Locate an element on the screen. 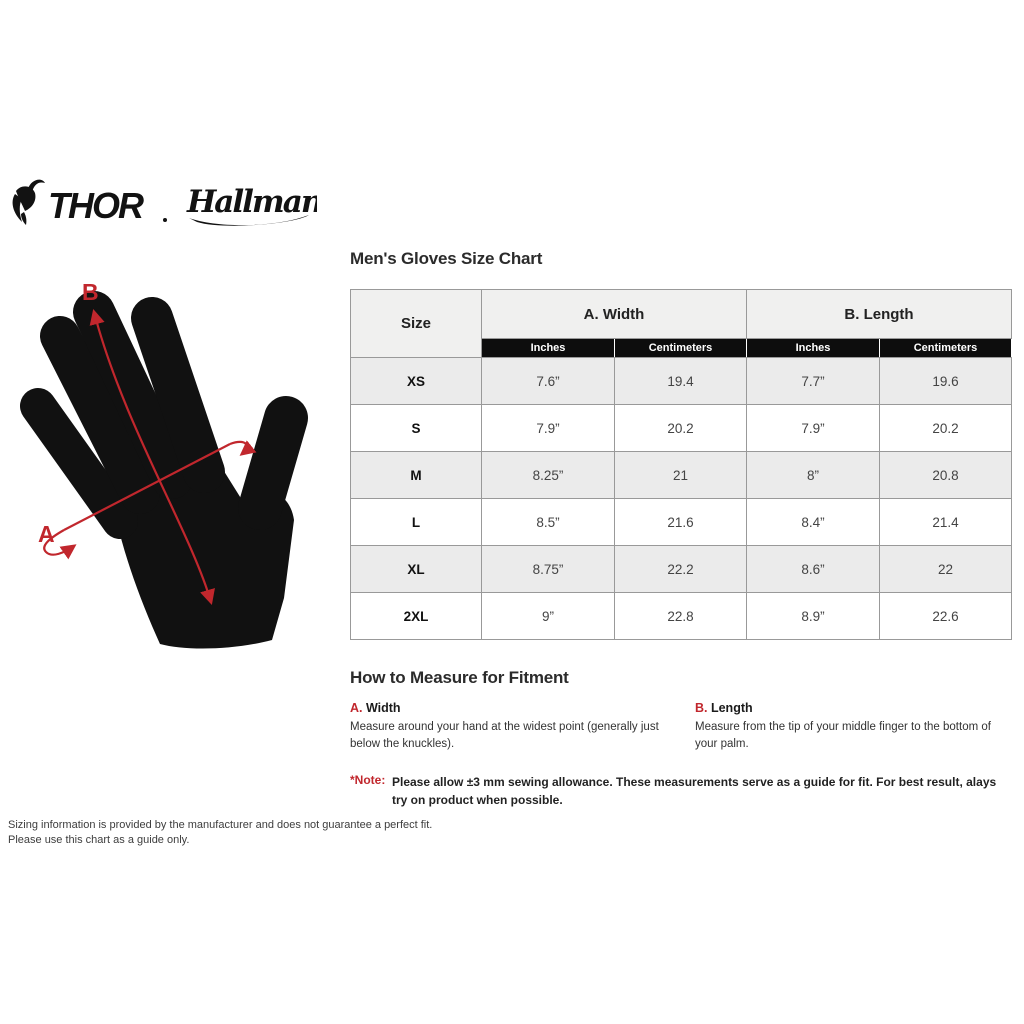  length-in-cell: 8.4” is located at coordinates (813, 522).